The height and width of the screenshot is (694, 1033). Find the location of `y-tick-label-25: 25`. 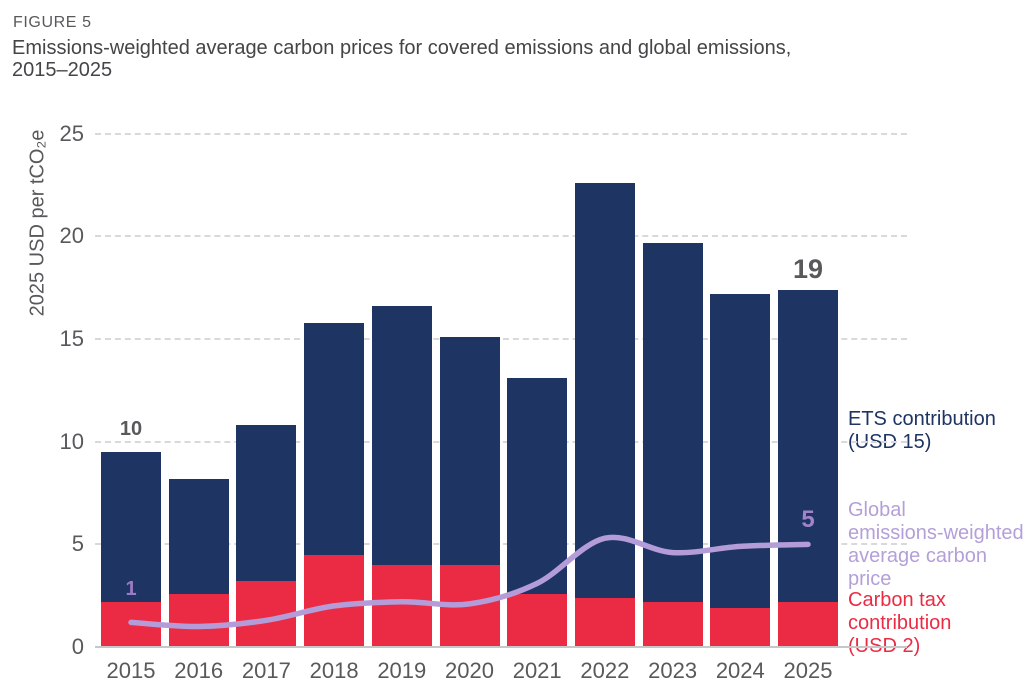

y-tick-label-25: 25 is located at coordinates (71, 133).